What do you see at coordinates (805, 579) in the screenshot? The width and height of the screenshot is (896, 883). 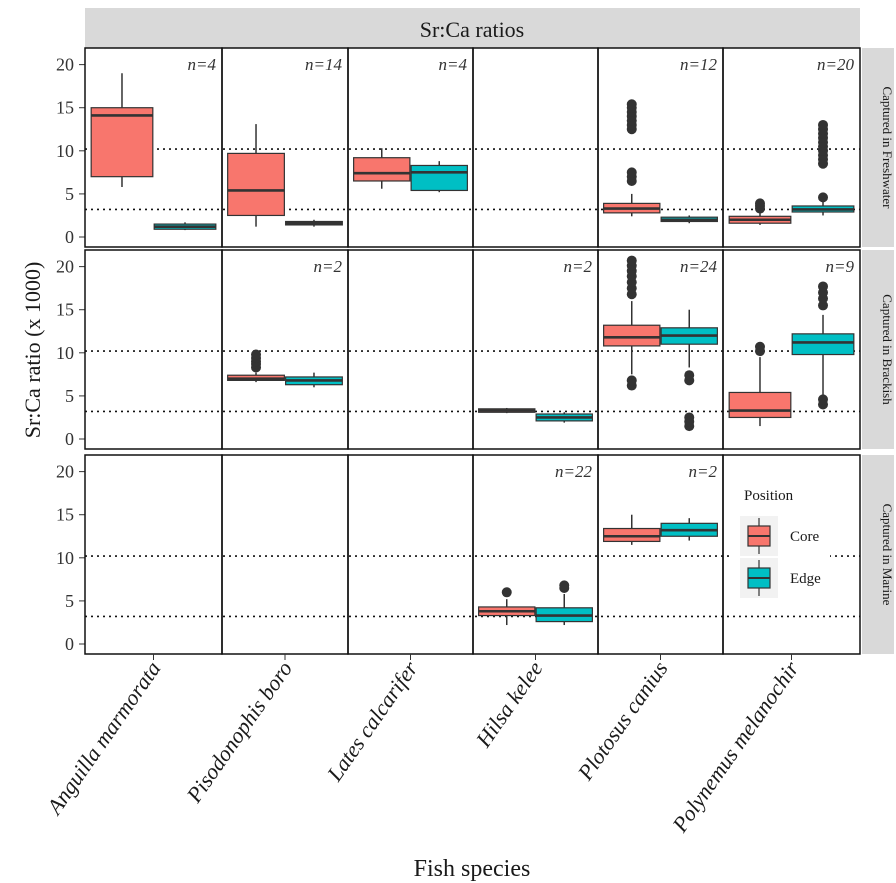 I see `legend-label-edge: Edge` at bounding box center [805, 579].